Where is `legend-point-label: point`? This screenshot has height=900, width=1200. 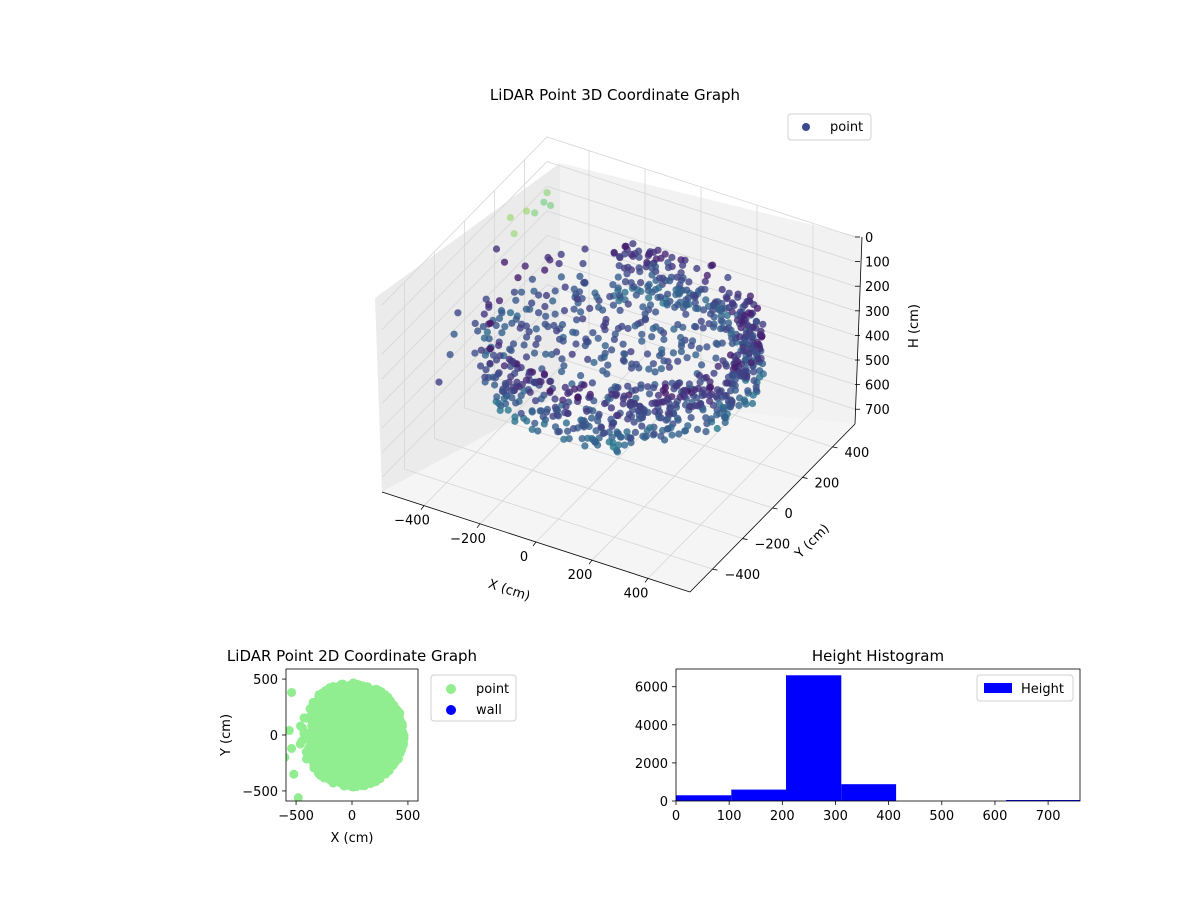
legend-point-label: point is located at coordinates (846, 127).